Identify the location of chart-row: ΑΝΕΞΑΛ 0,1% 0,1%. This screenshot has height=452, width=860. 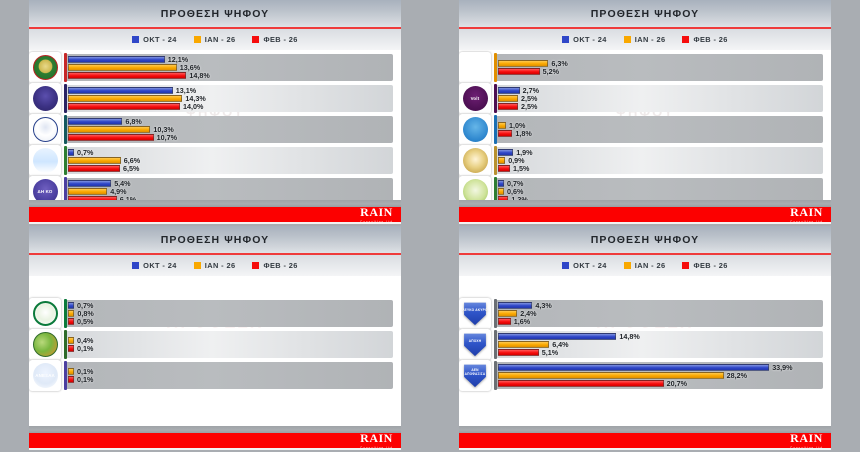
(215, 376).